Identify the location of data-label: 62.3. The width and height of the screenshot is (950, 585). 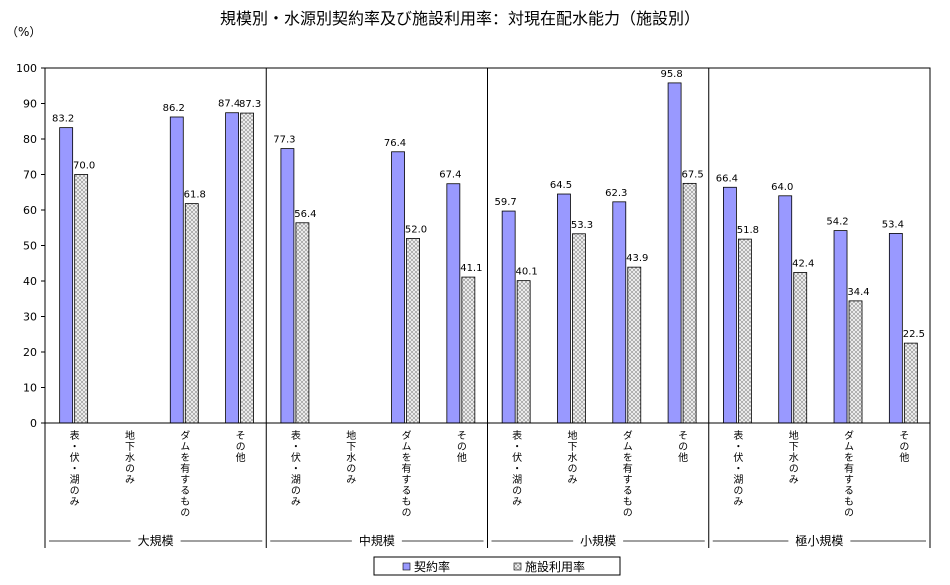
(616, 193).